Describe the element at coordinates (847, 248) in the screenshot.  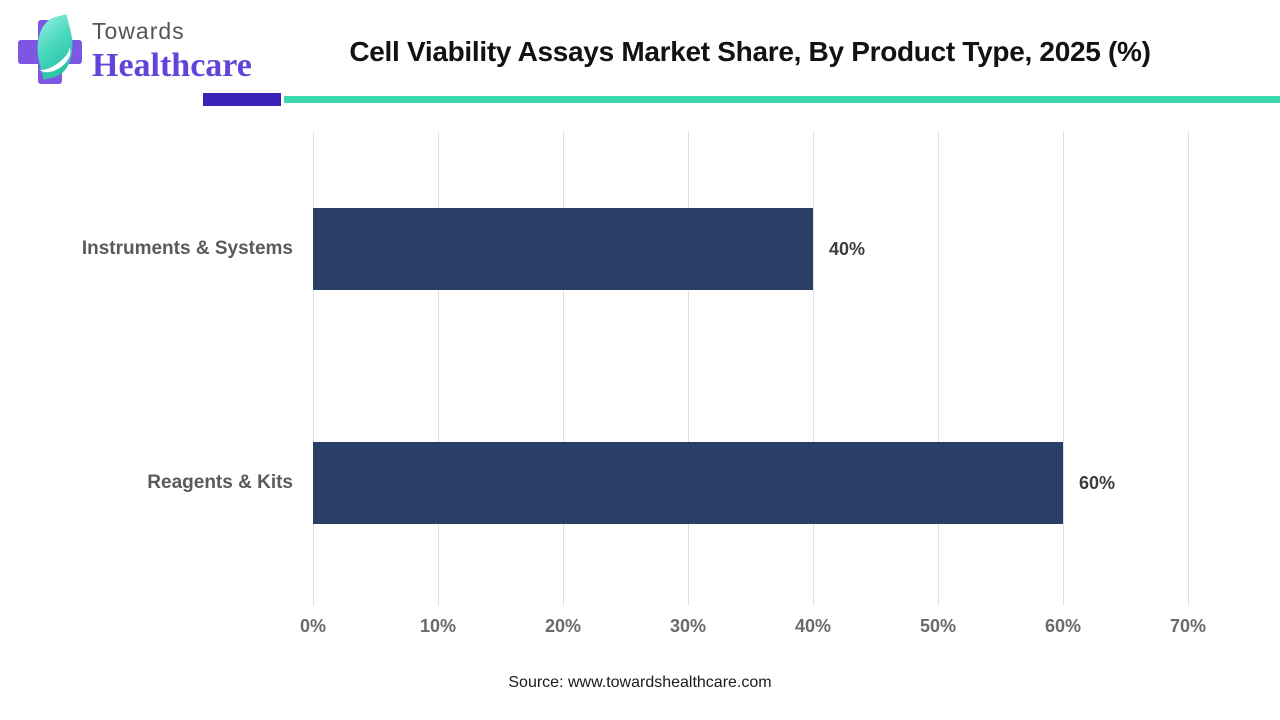
I see `value-label: 40%` at that location.